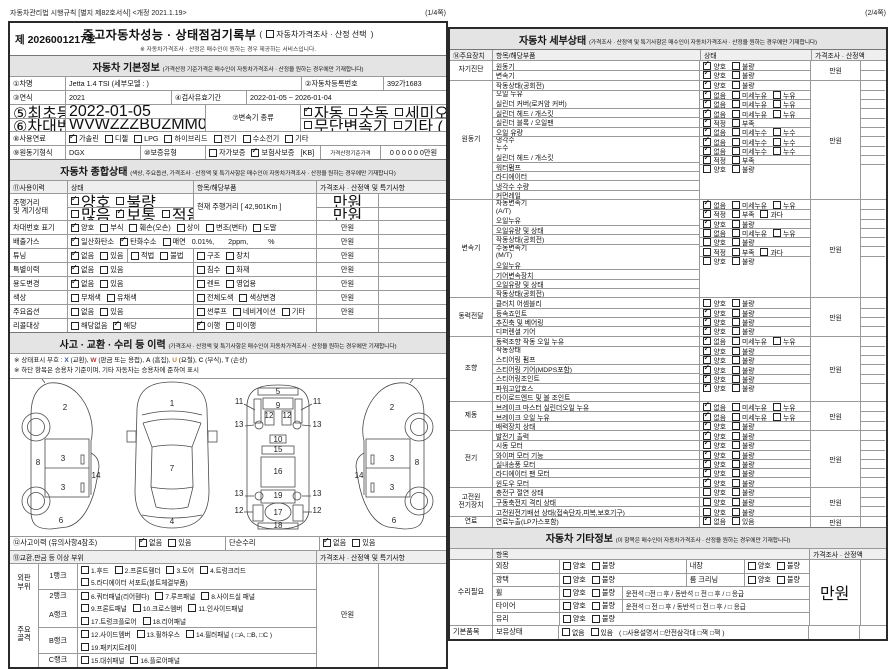 The image size is (894, 669). I want to click on checkbox-option: 세미오토, so click(420, 111).